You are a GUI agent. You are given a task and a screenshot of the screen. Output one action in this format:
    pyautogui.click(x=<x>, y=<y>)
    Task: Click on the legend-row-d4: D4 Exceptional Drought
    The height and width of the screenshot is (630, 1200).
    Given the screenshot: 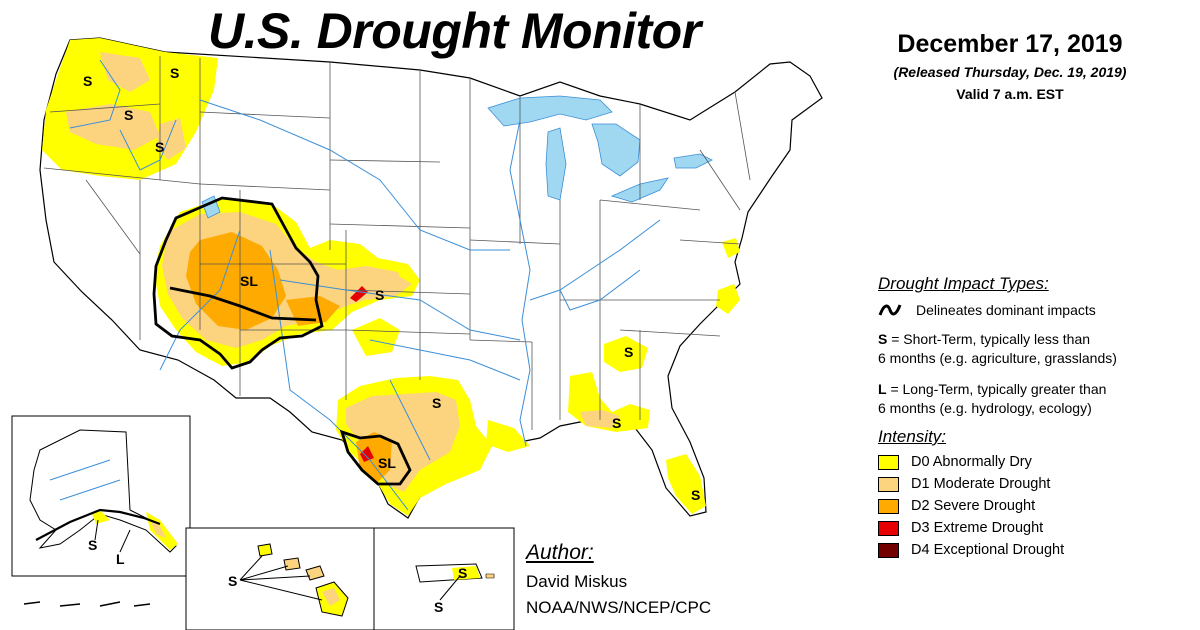 What is the action you would take?
    pyautogui.click(x=1028, y=550)
    